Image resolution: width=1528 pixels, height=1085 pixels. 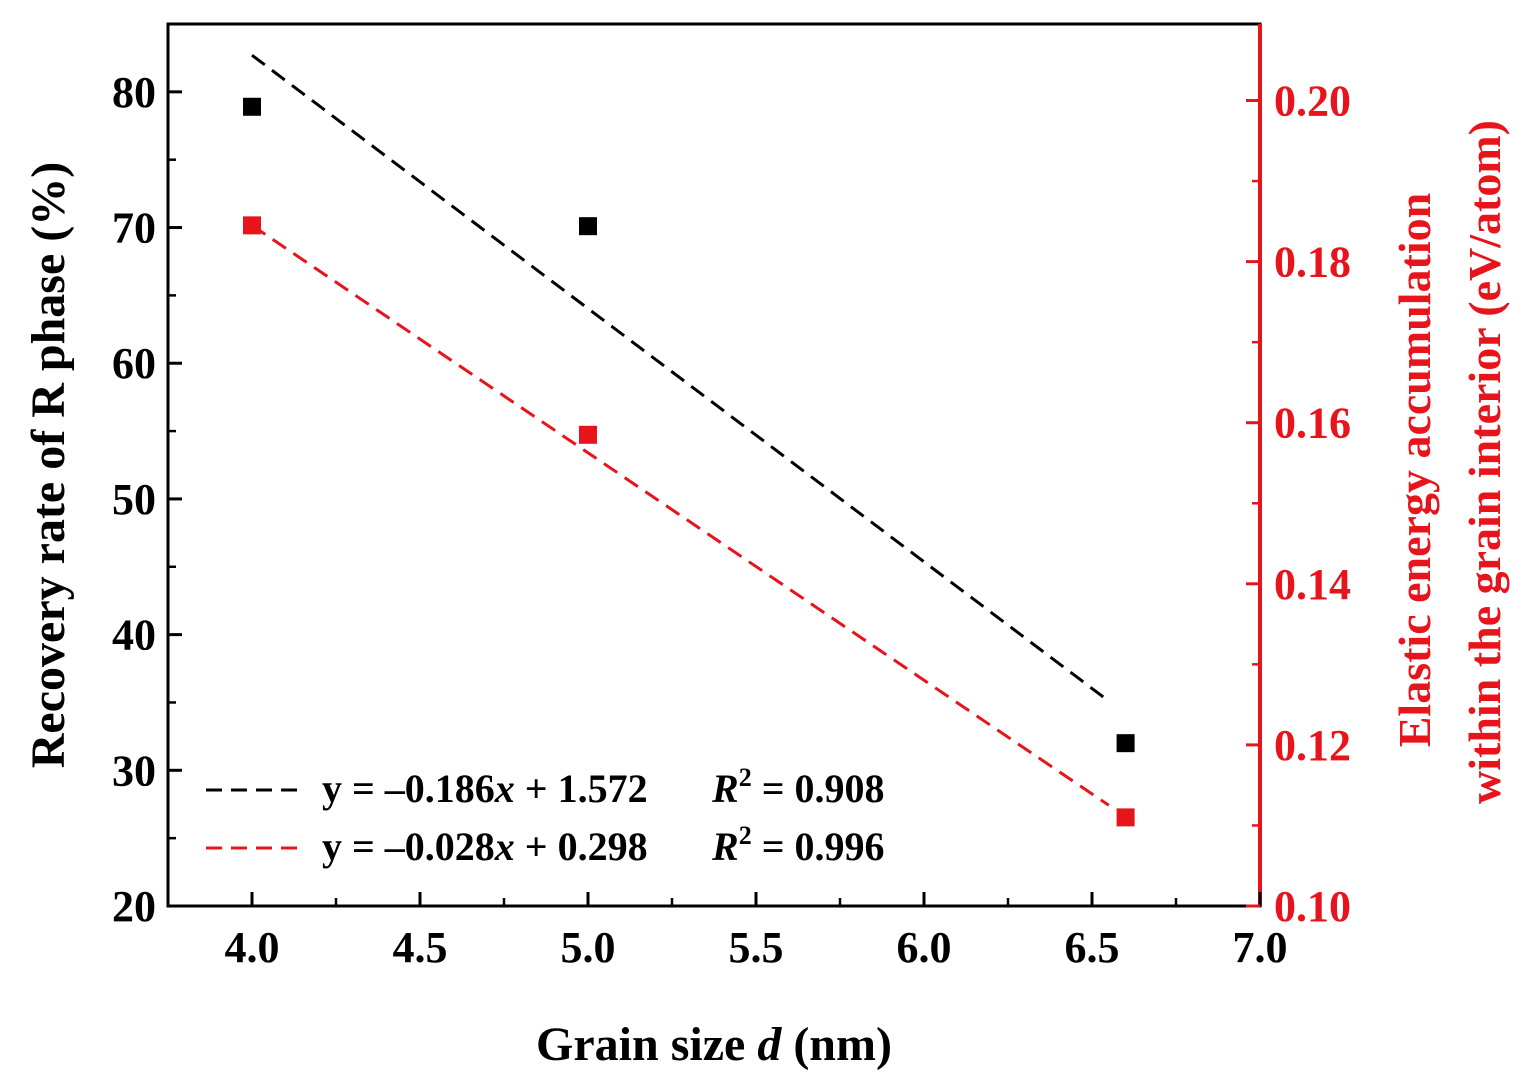 What do you see at coordinates (48, 465) in the screenshot?
I see `y-left-axis-label: Recovery rate of R phase (%)` at bounding box center [48, 465].